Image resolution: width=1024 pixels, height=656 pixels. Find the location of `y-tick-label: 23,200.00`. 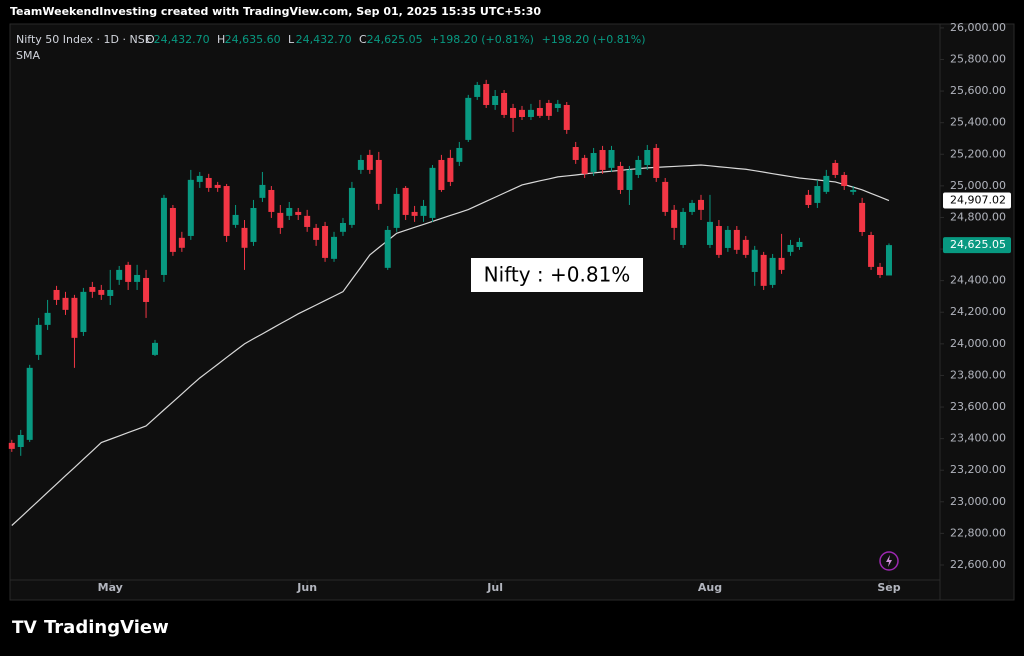

y-tick-label: 23,200.00 is located at coordinates (978, 469).